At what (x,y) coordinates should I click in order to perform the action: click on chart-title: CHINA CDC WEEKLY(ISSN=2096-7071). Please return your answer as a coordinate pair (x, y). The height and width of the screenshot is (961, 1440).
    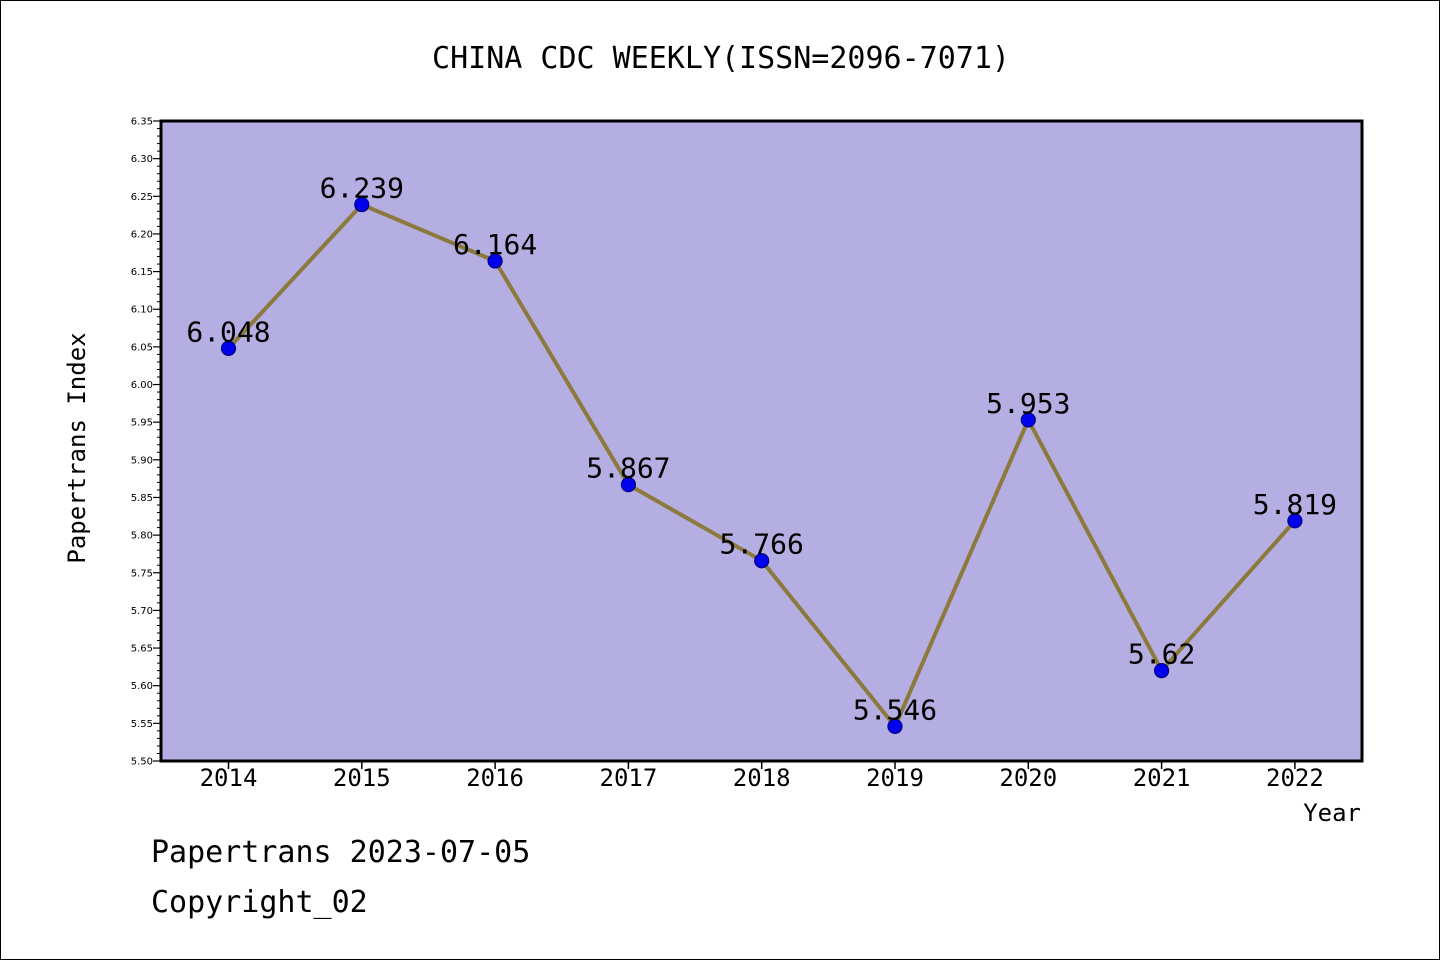
    Looking at the image, I should click on (721, 58).